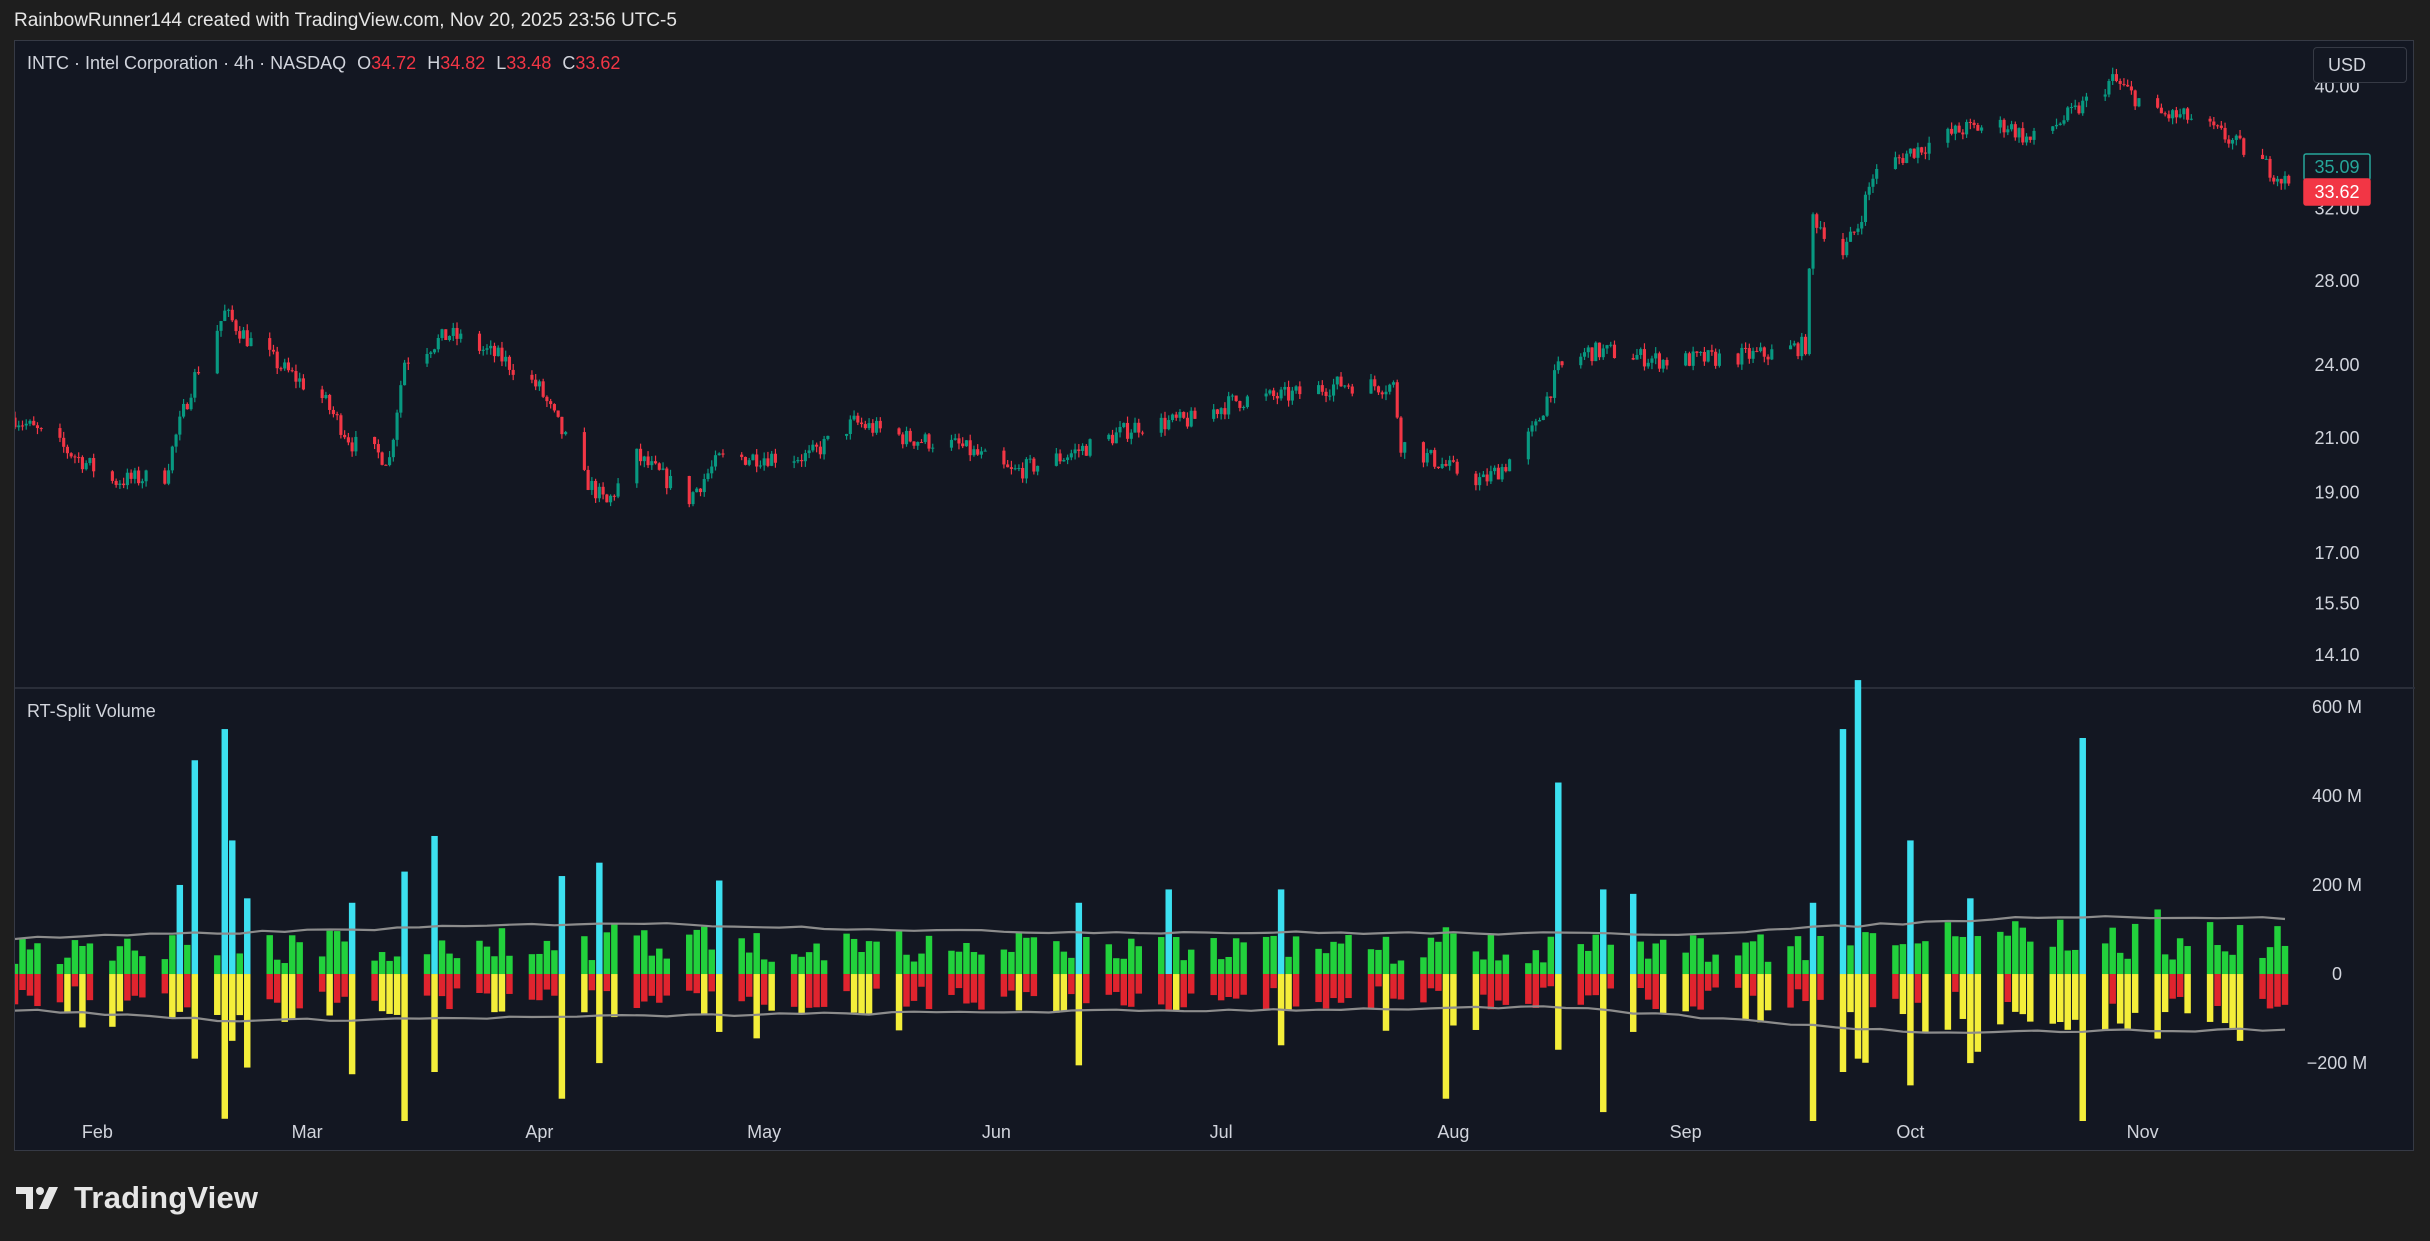 The height and width of the screenshot is (1241, 2430). What do you see at coordinates (2336, 438) in the screenshot?
I see `price-tick-label: 21.00` at bounding box center [2336, 438].